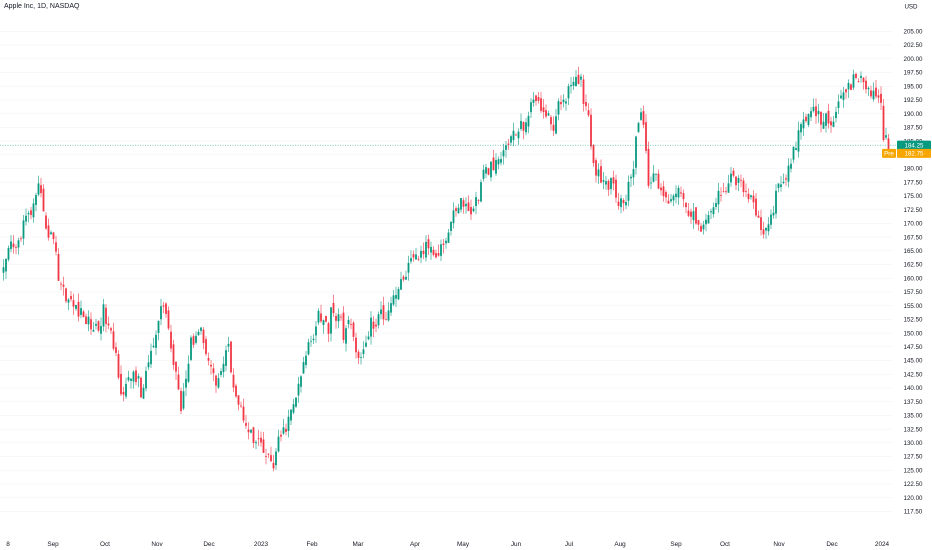 The image size is (932, 550). Describe the element at coordinates (913, 59) in the screenshot. I see `price-tick-label: 200.00` at that location.